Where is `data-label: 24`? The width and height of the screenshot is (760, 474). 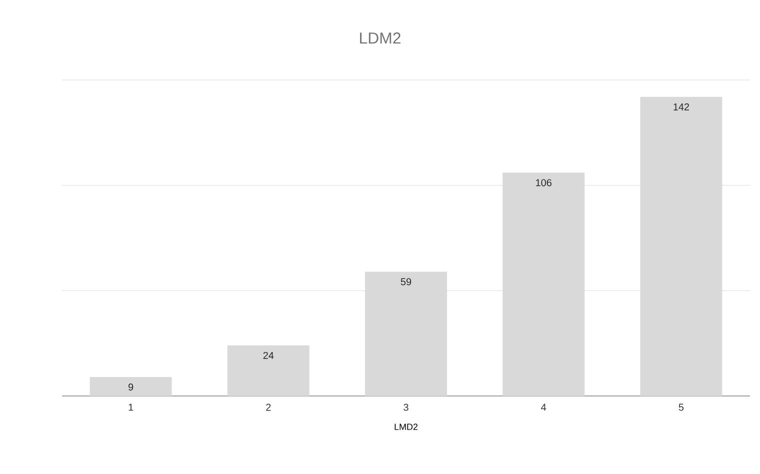 data-label: 24 is located at coordinates (268, 355).